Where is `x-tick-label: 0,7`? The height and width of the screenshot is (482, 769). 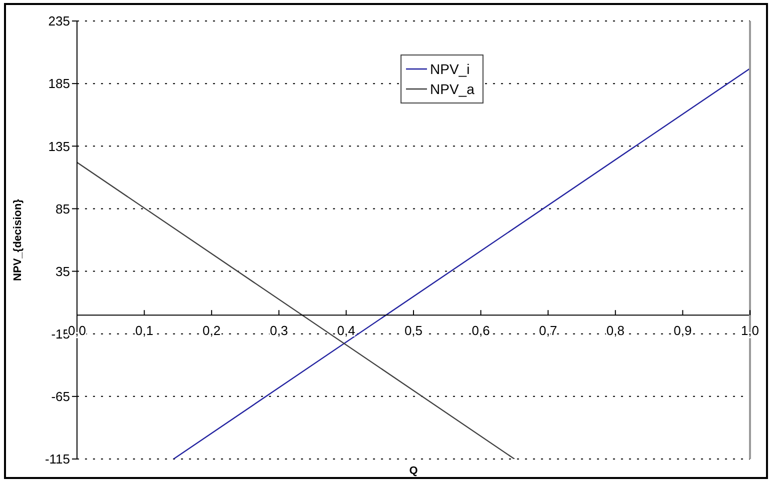
x-tick-label: 0,7 is located at coordinates (548, 330).